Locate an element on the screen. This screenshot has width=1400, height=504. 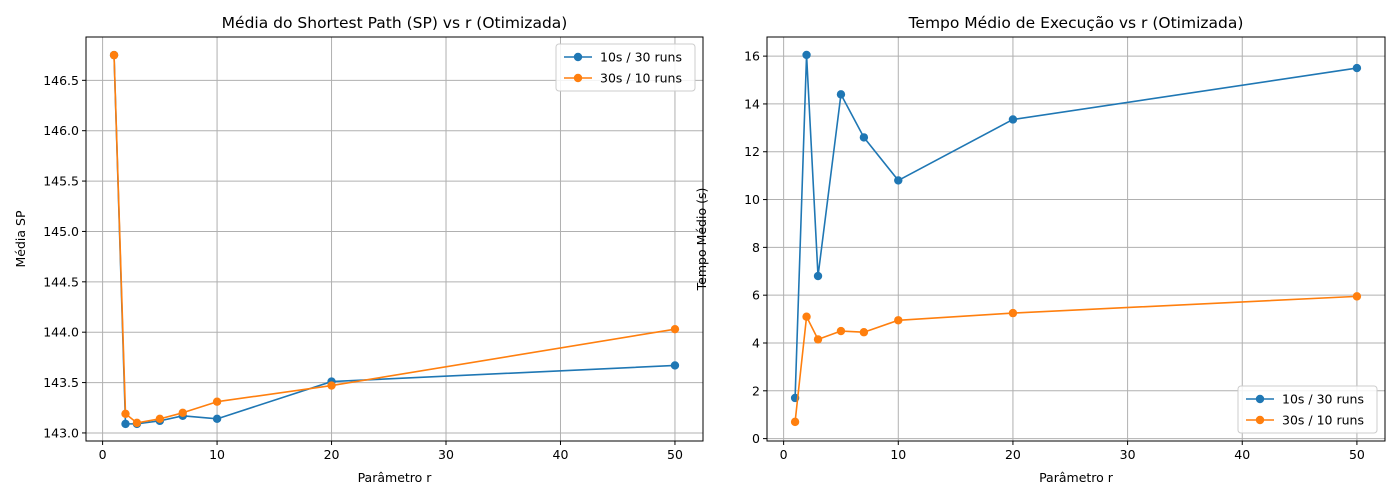
sp-x-tick-label: 30 is located at coordinates (446, 454).